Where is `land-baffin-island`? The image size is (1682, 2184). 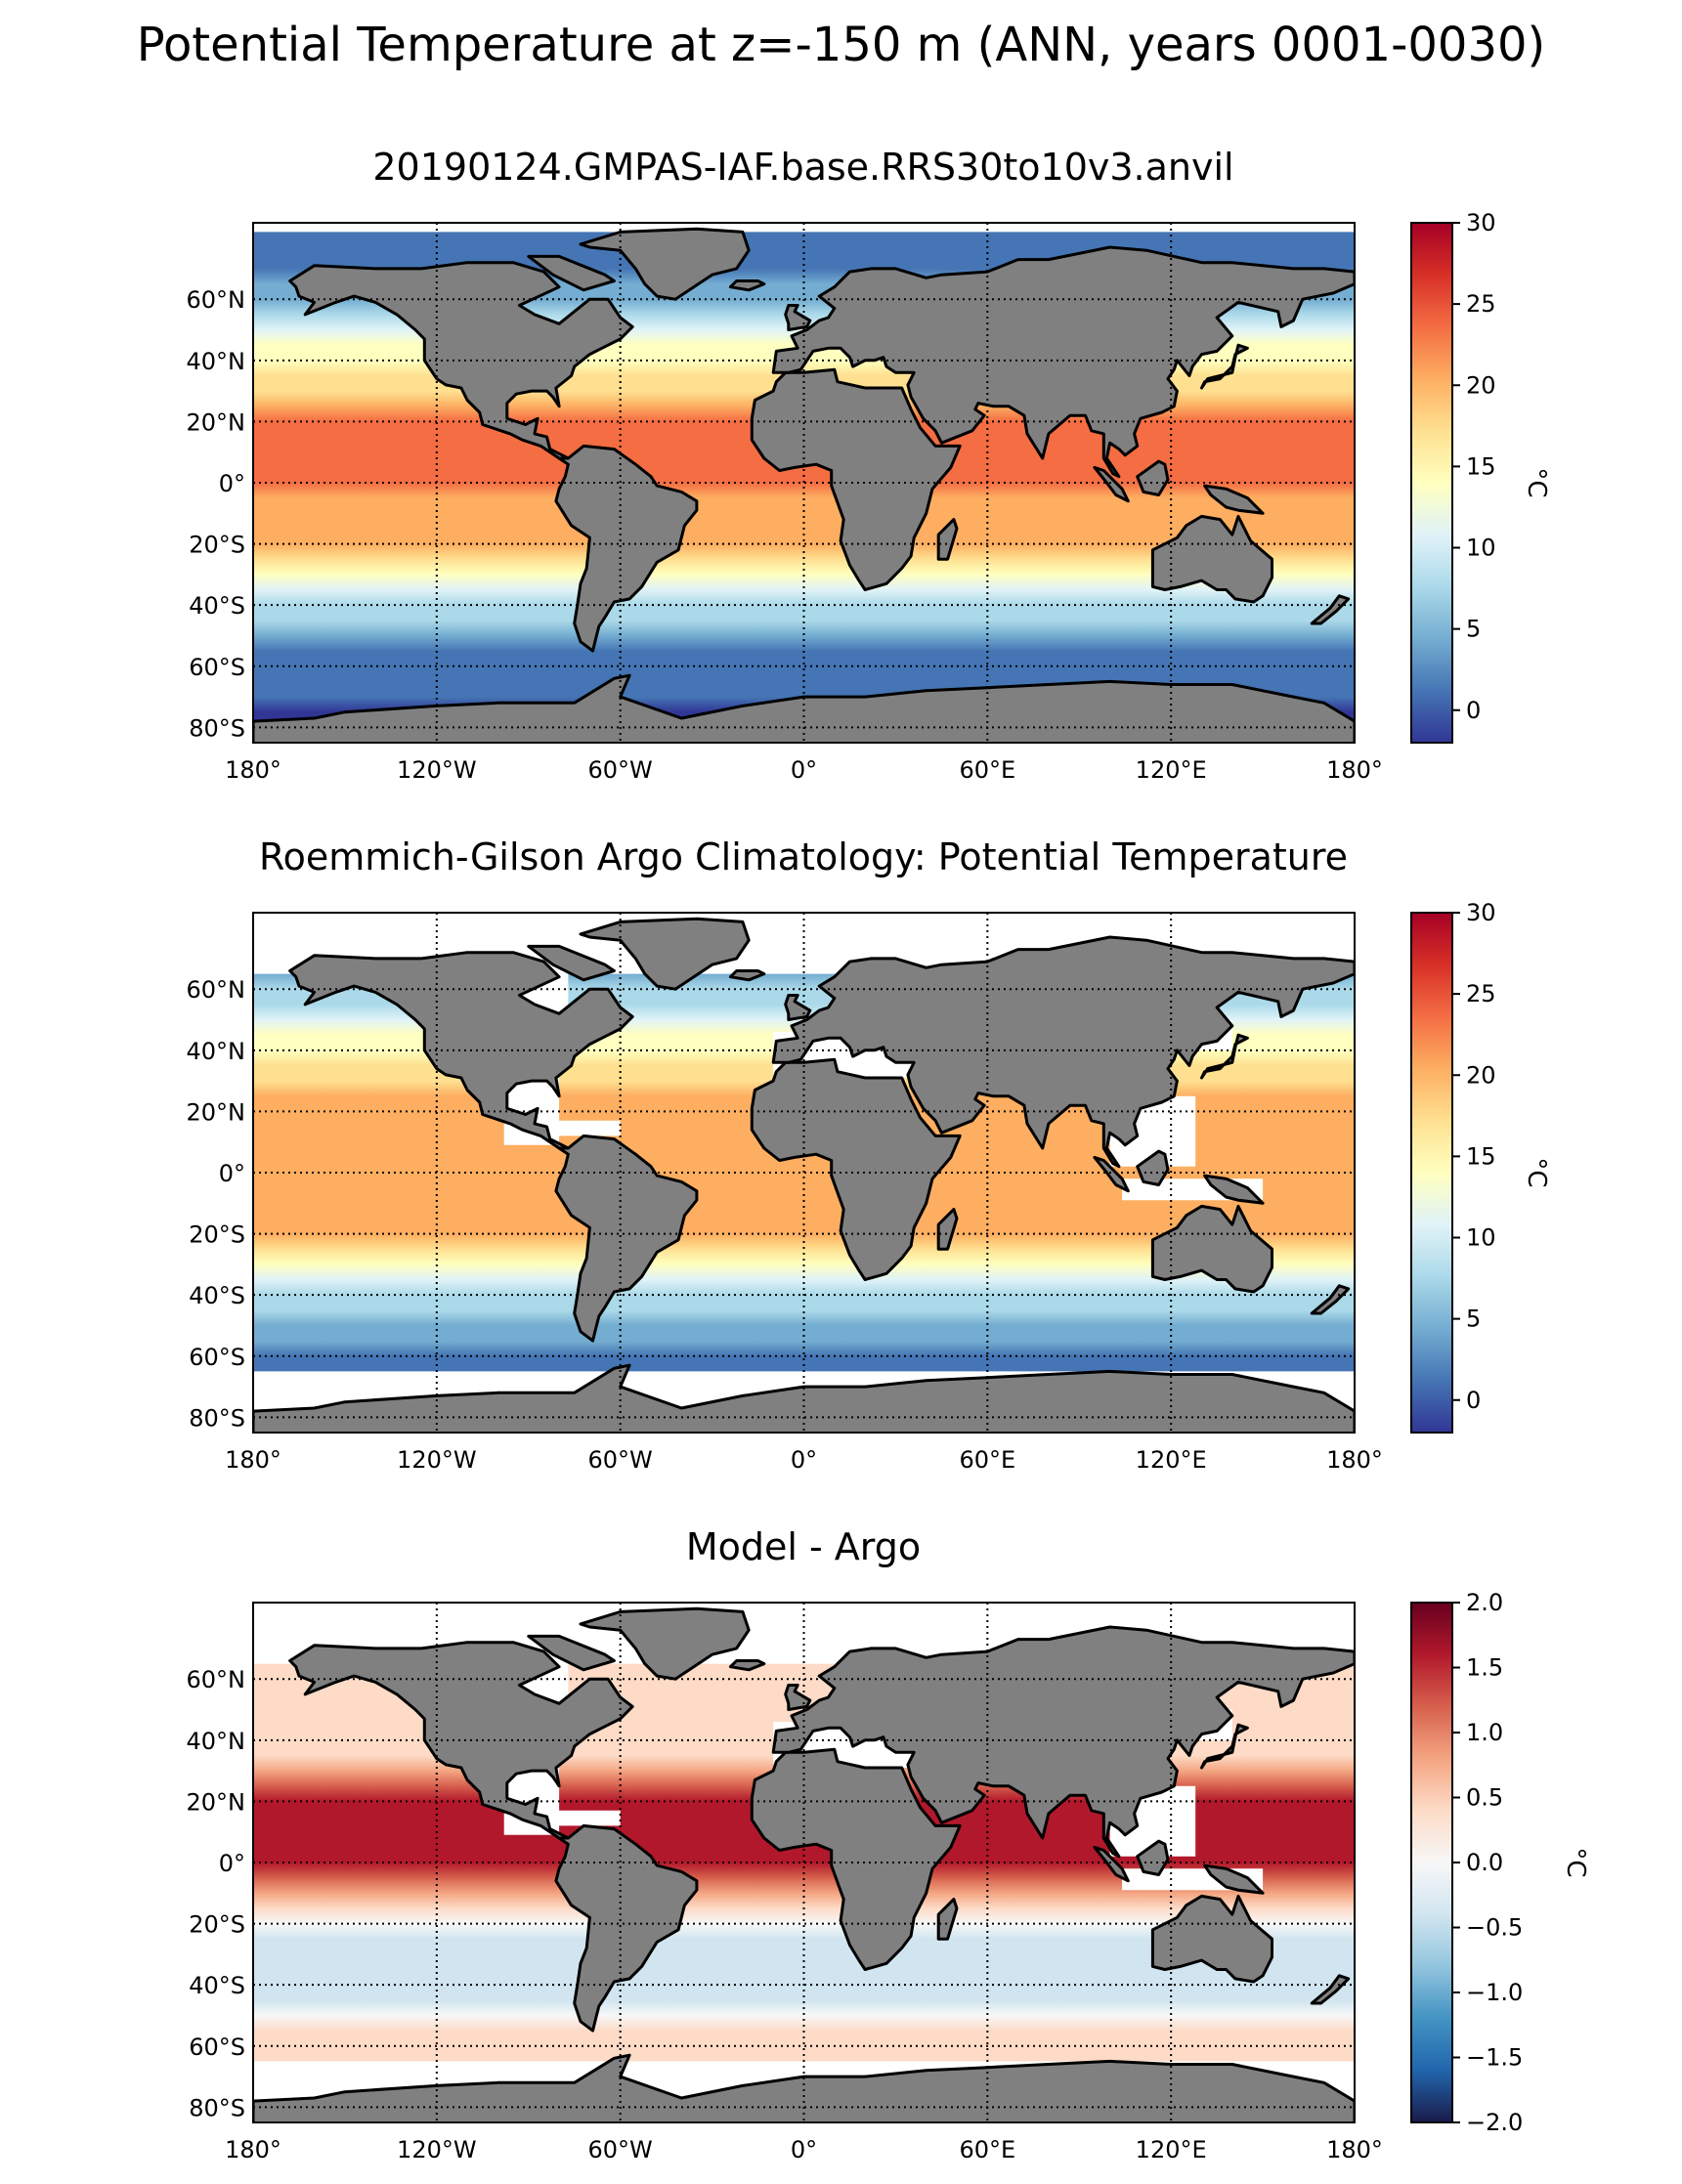
land-baffin-island is located at coordinates (571, 963).